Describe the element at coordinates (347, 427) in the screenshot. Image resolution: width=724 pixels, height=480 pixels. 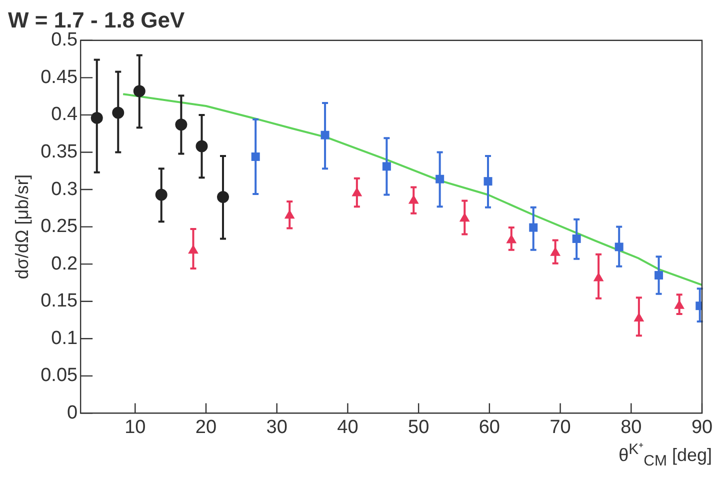
I see `x-tick-label: 40` at that location.